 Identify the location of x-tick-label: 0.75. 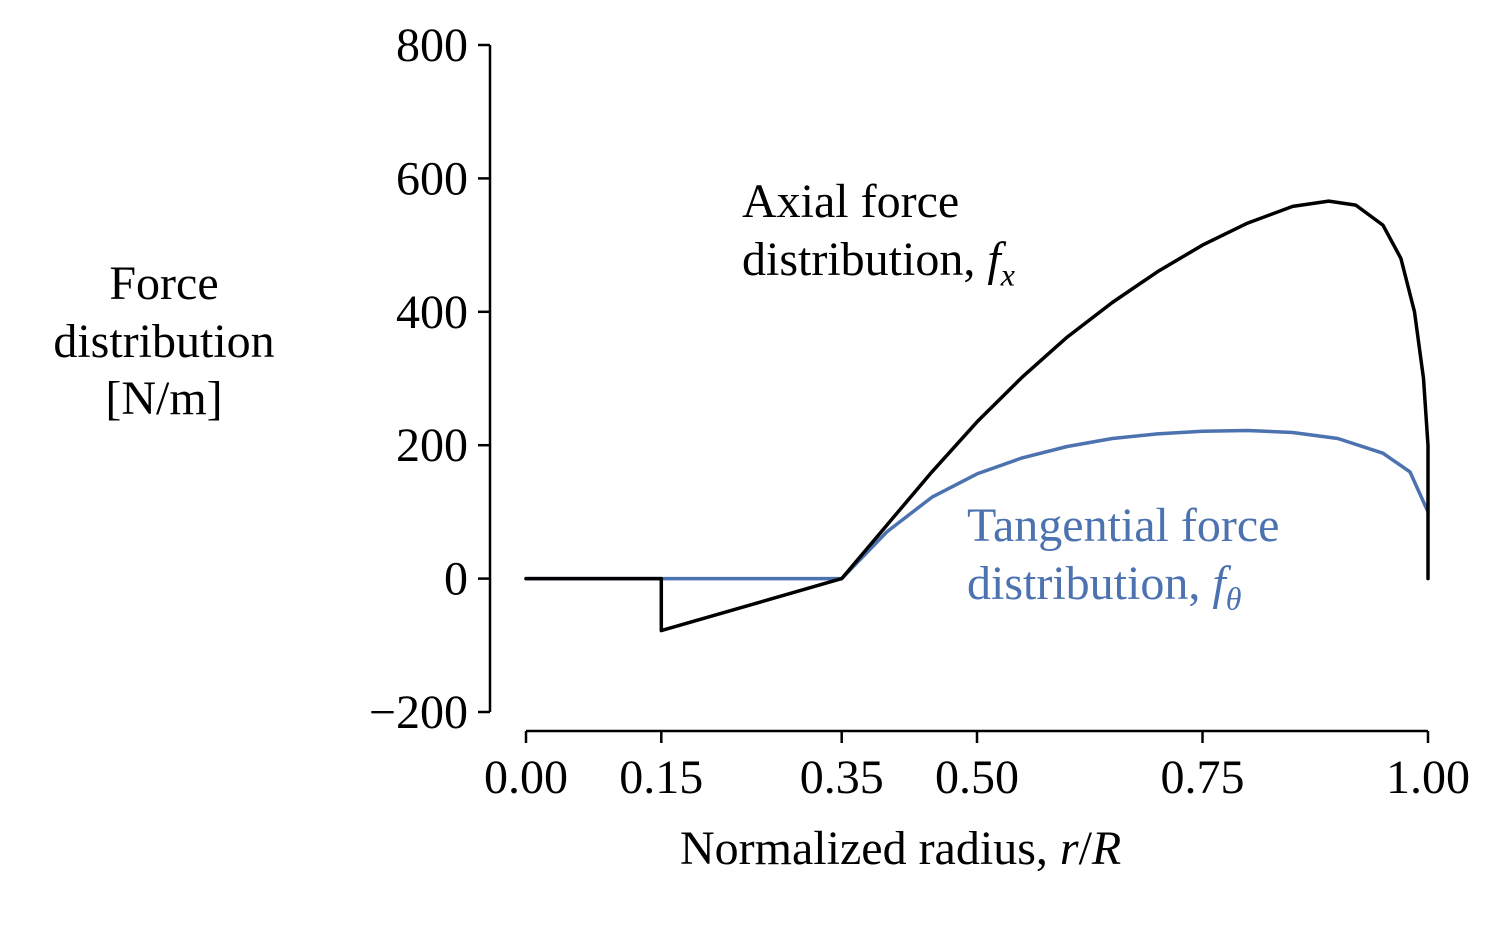
(1203, 777).